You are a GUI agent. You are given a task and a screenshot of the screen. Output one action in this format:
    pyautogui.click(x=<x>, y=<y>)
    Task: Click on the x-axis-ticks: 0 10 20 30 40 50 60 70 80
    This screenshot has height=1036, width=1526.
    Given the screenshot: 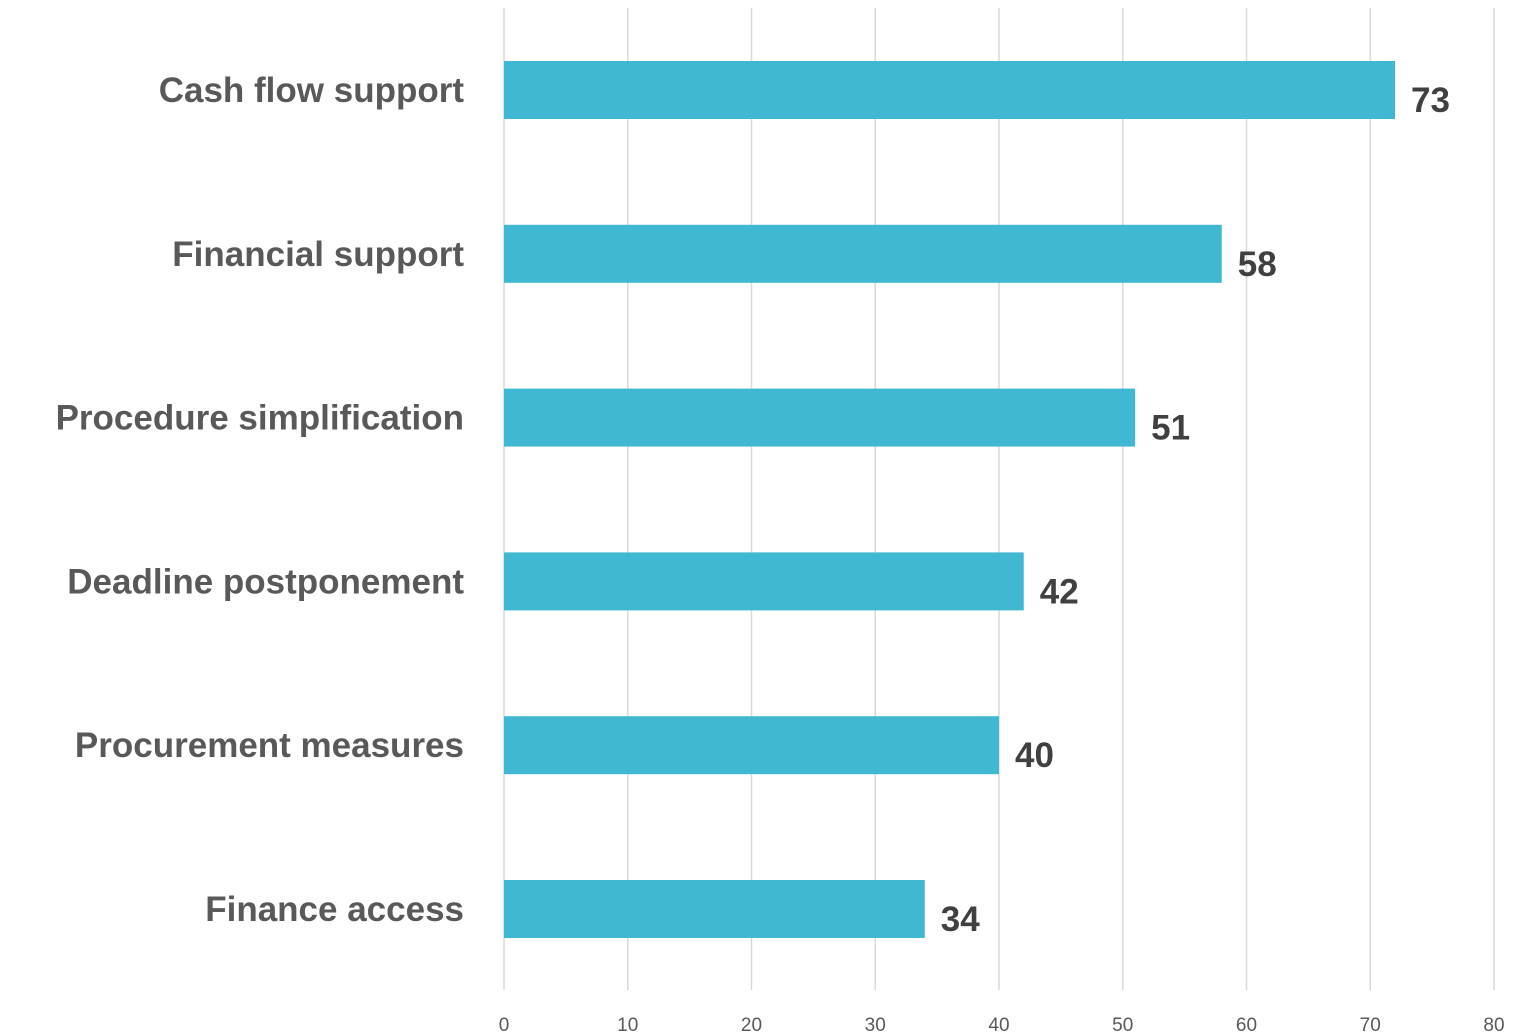 What is the action you would take?
    pyautogui.click(x=1002, y=1025)
    